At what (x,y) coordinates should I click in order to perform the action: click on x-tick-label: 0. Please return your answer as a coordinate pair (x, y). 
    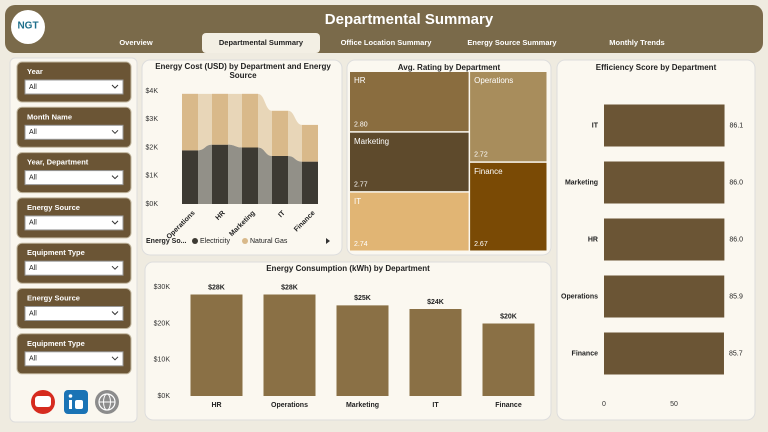
    Looking at the image, I should click on (604, 404).